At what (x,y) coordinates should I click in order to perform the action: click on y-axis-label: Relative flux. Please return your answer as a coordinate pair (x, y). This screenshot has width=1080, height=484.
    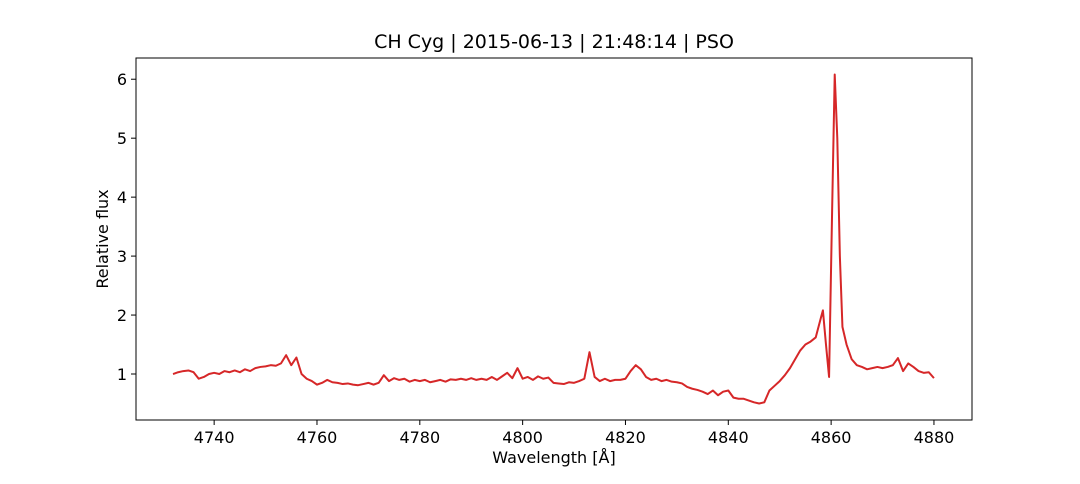
    Looking at the image, I should click on (102, 238).